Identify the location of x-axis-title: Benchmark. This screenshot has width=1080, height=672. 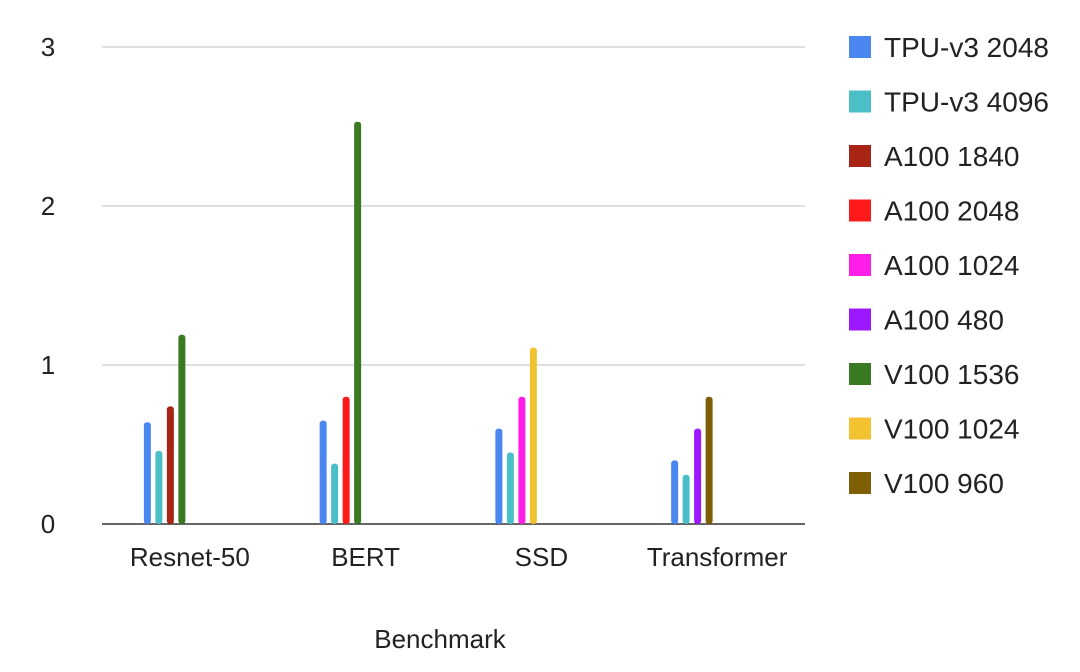
(440, 639).